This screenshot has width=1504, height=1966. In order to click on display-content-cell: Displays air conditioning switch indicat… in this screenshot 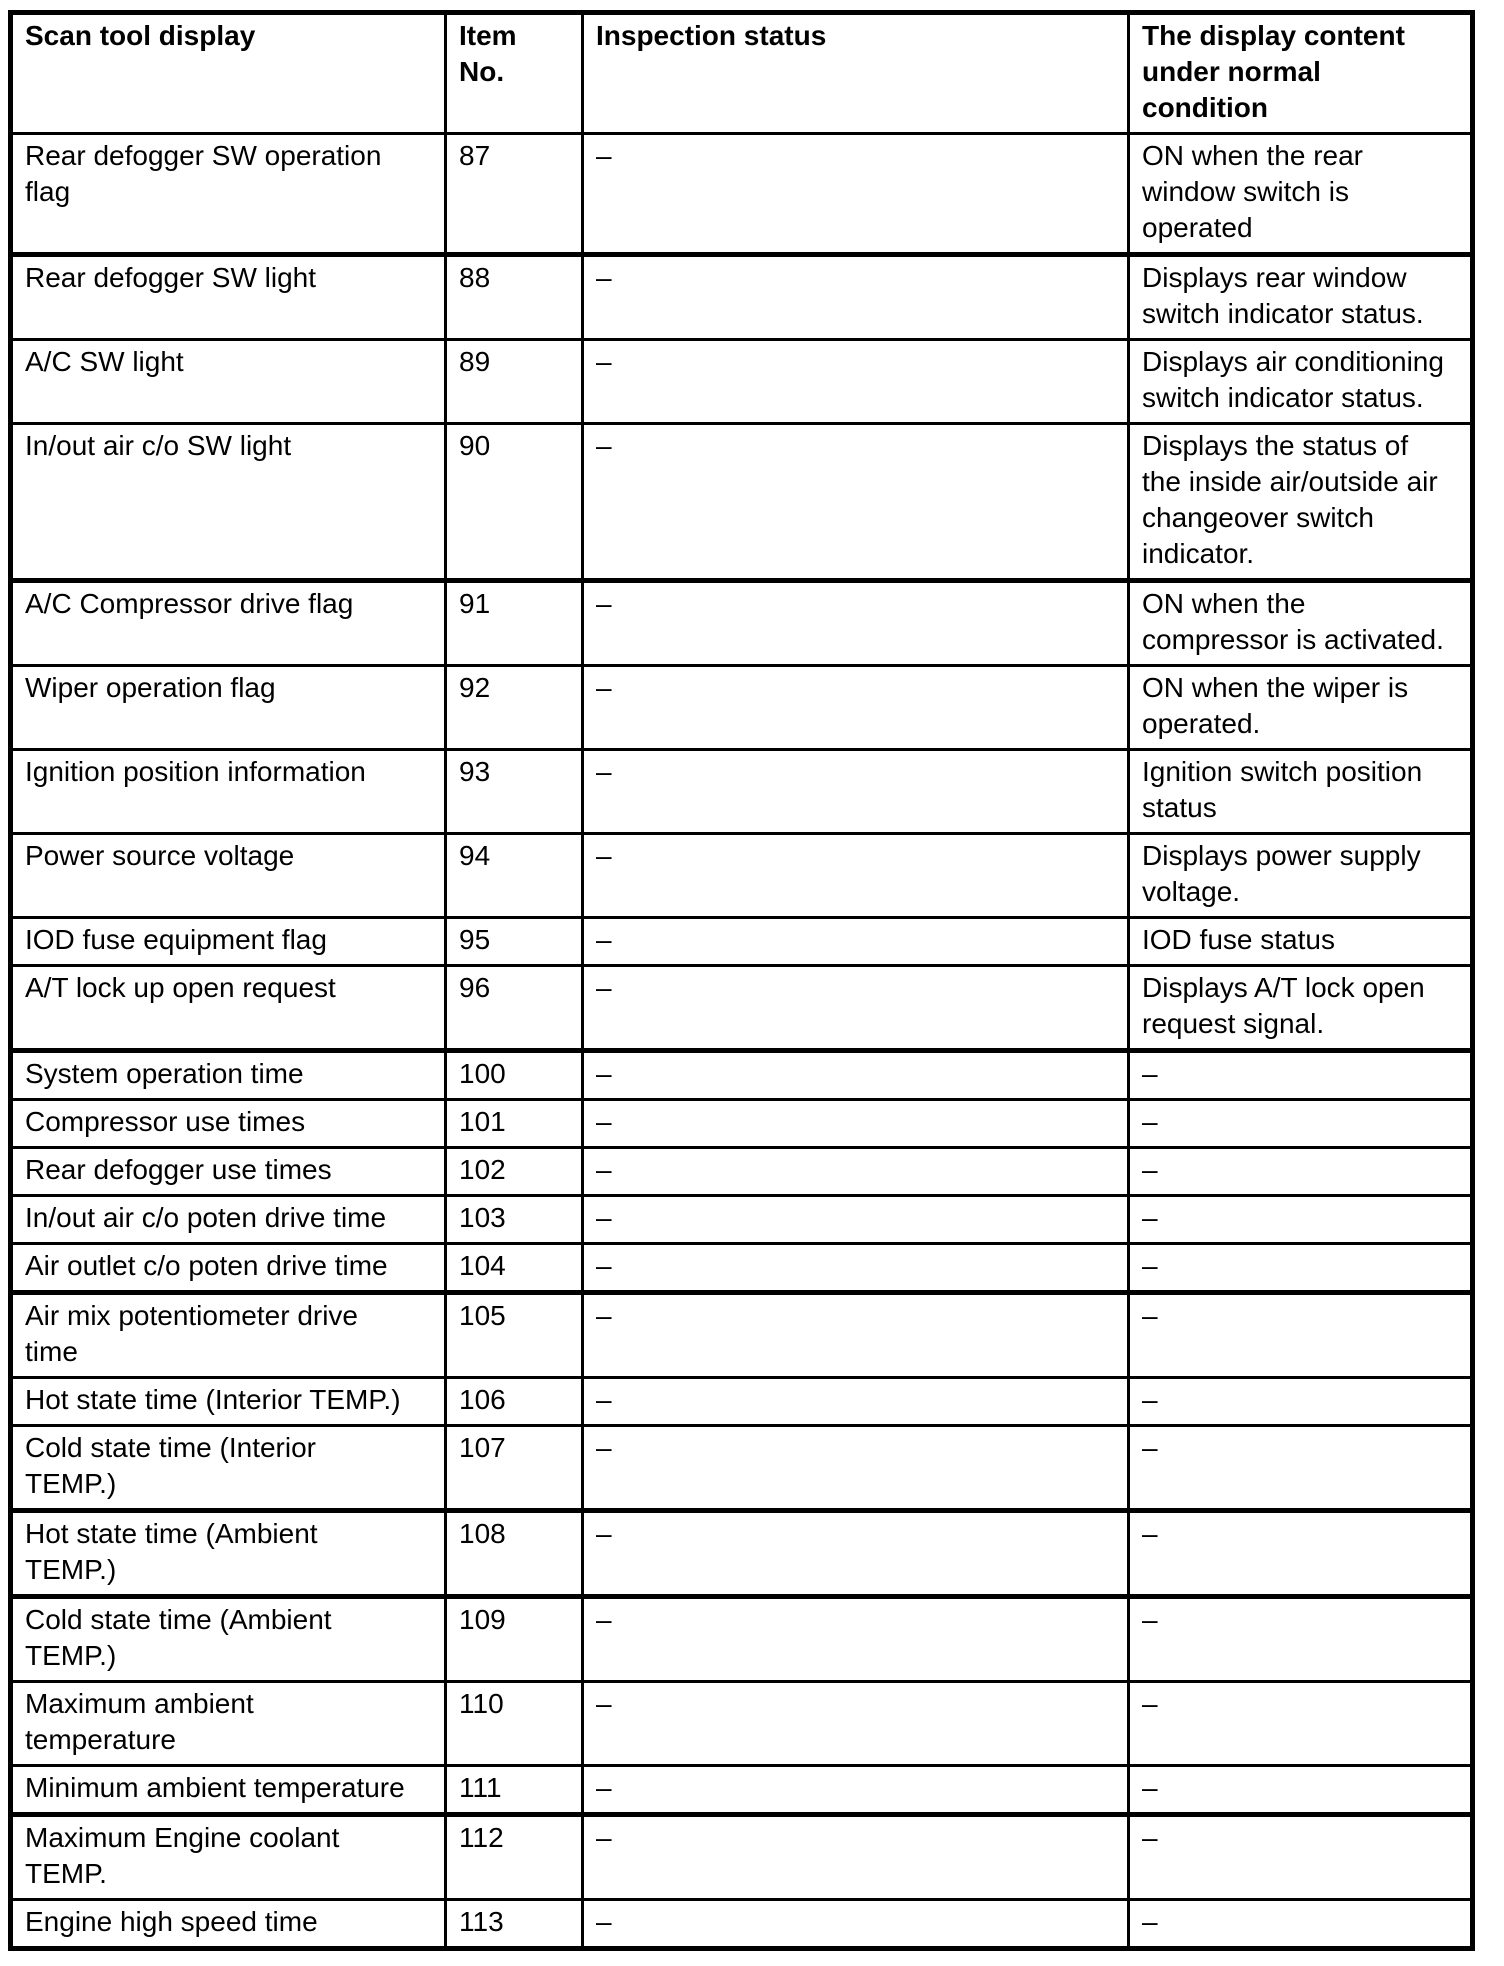, I will do `click(1300, 381)`.